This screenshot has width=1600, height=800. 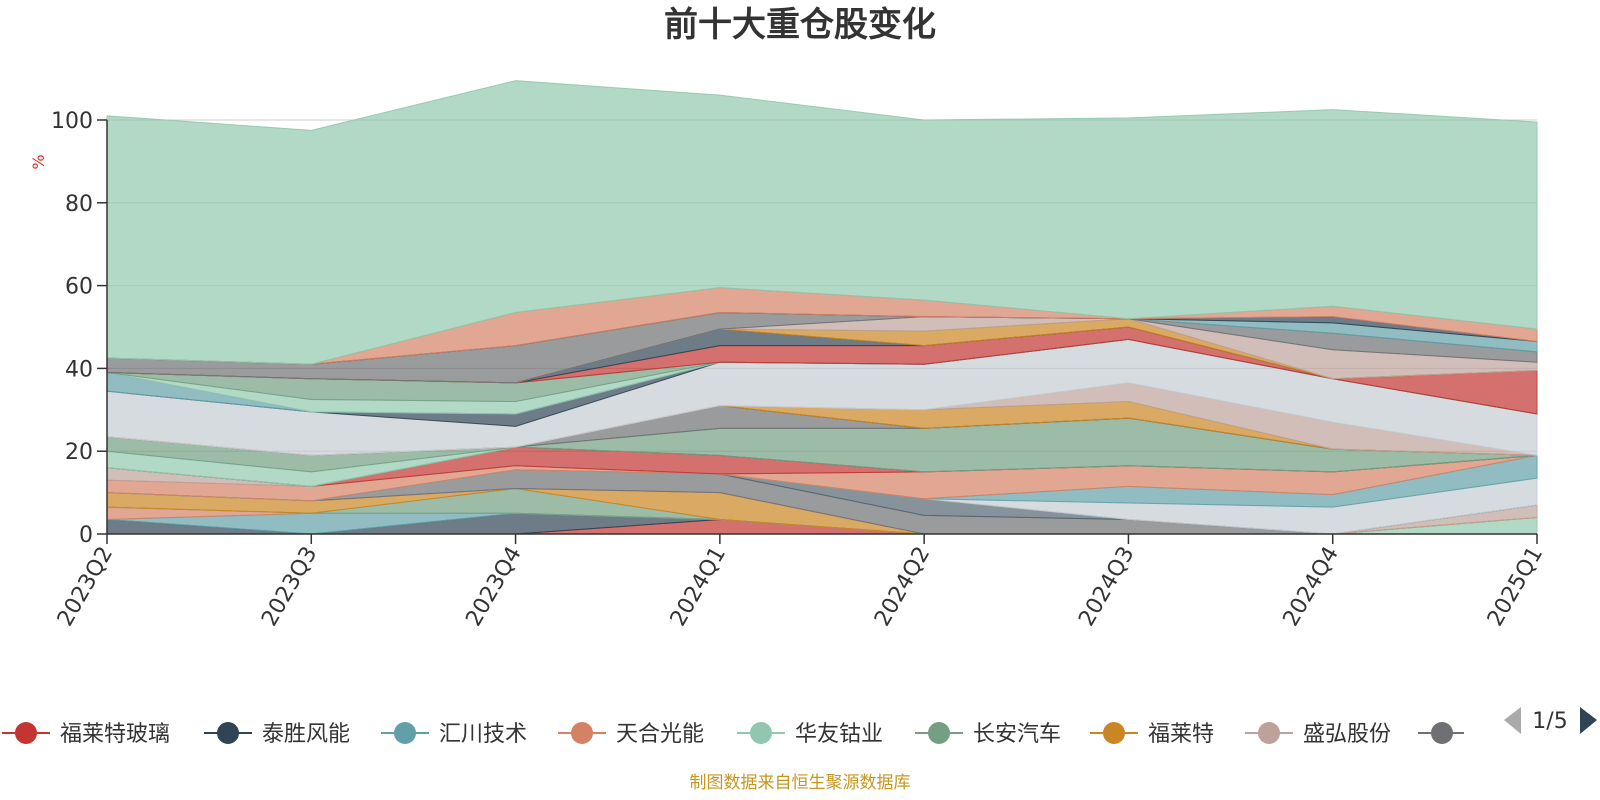 I want to click on legend: 福莱特玻璃 泰胜风能 汇川技术 天合光能 华友钴业 长安汽车 福莱特 盛弘股份 天 1/5, so click(x=799, y=727).